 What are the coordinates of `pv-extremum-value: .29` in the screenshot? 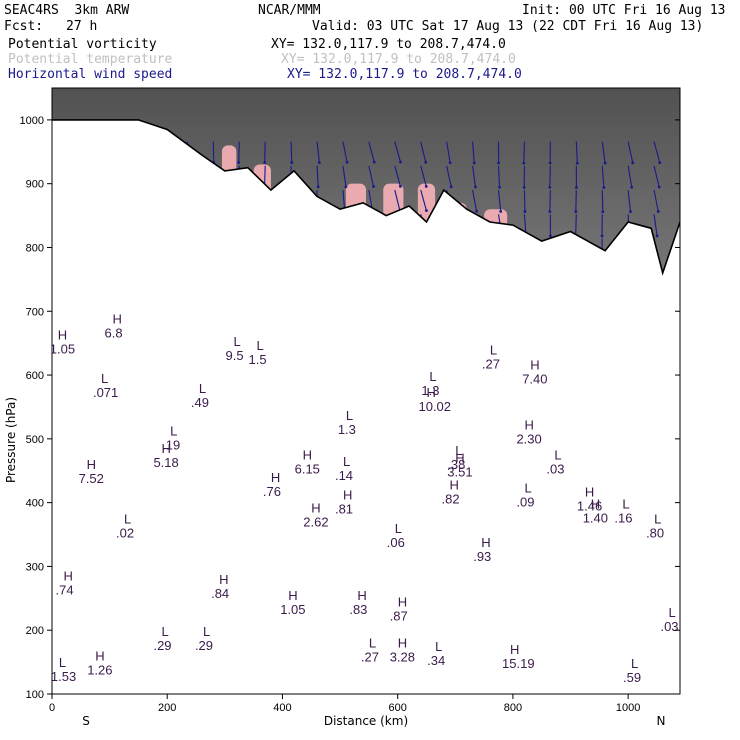 It's located at (204, 645).